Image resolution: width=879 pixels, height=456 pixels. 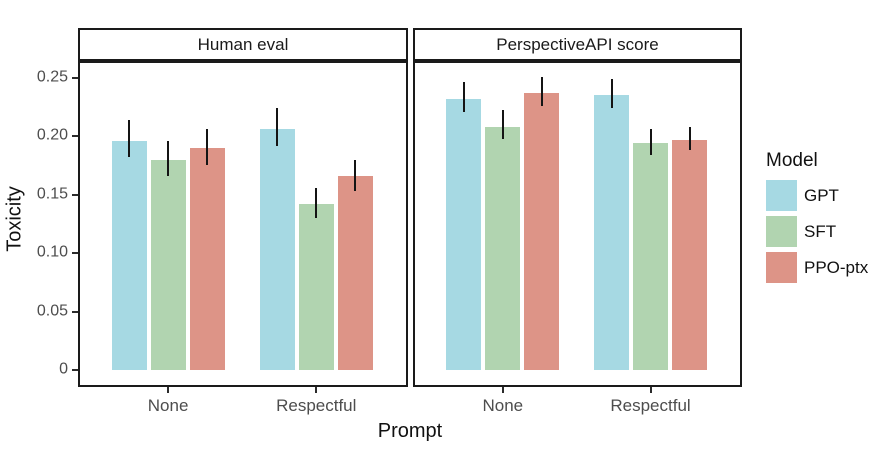 I want to click on legend-entries: GPT SFT PPO-ptx, so click(x=817, y=231).